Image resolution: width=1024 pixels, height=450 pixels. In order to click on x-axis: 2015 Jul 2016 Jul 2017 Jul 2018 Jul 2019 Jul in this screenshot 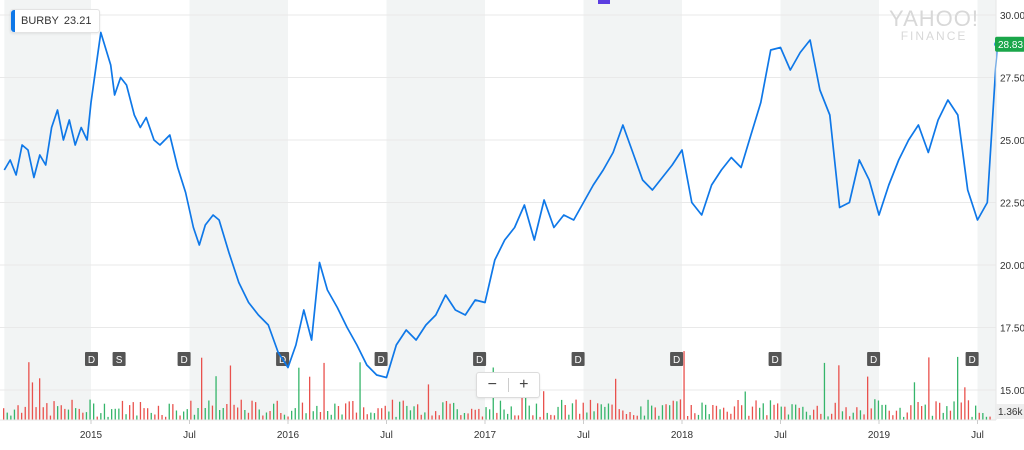, I will do `click(532, 430)`.